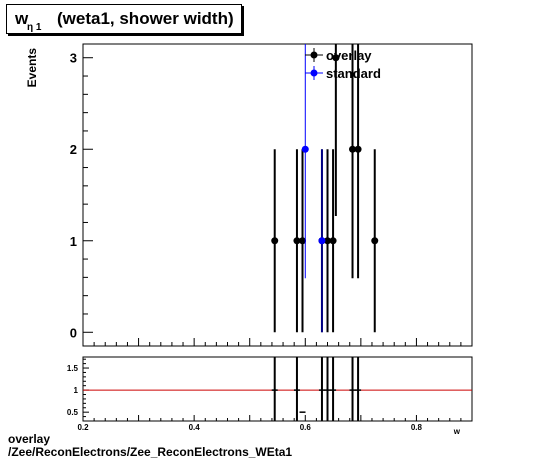 The height and width of the screenshot is (462, 546). I want to click on x-axis-label: w, so click(457, 431).